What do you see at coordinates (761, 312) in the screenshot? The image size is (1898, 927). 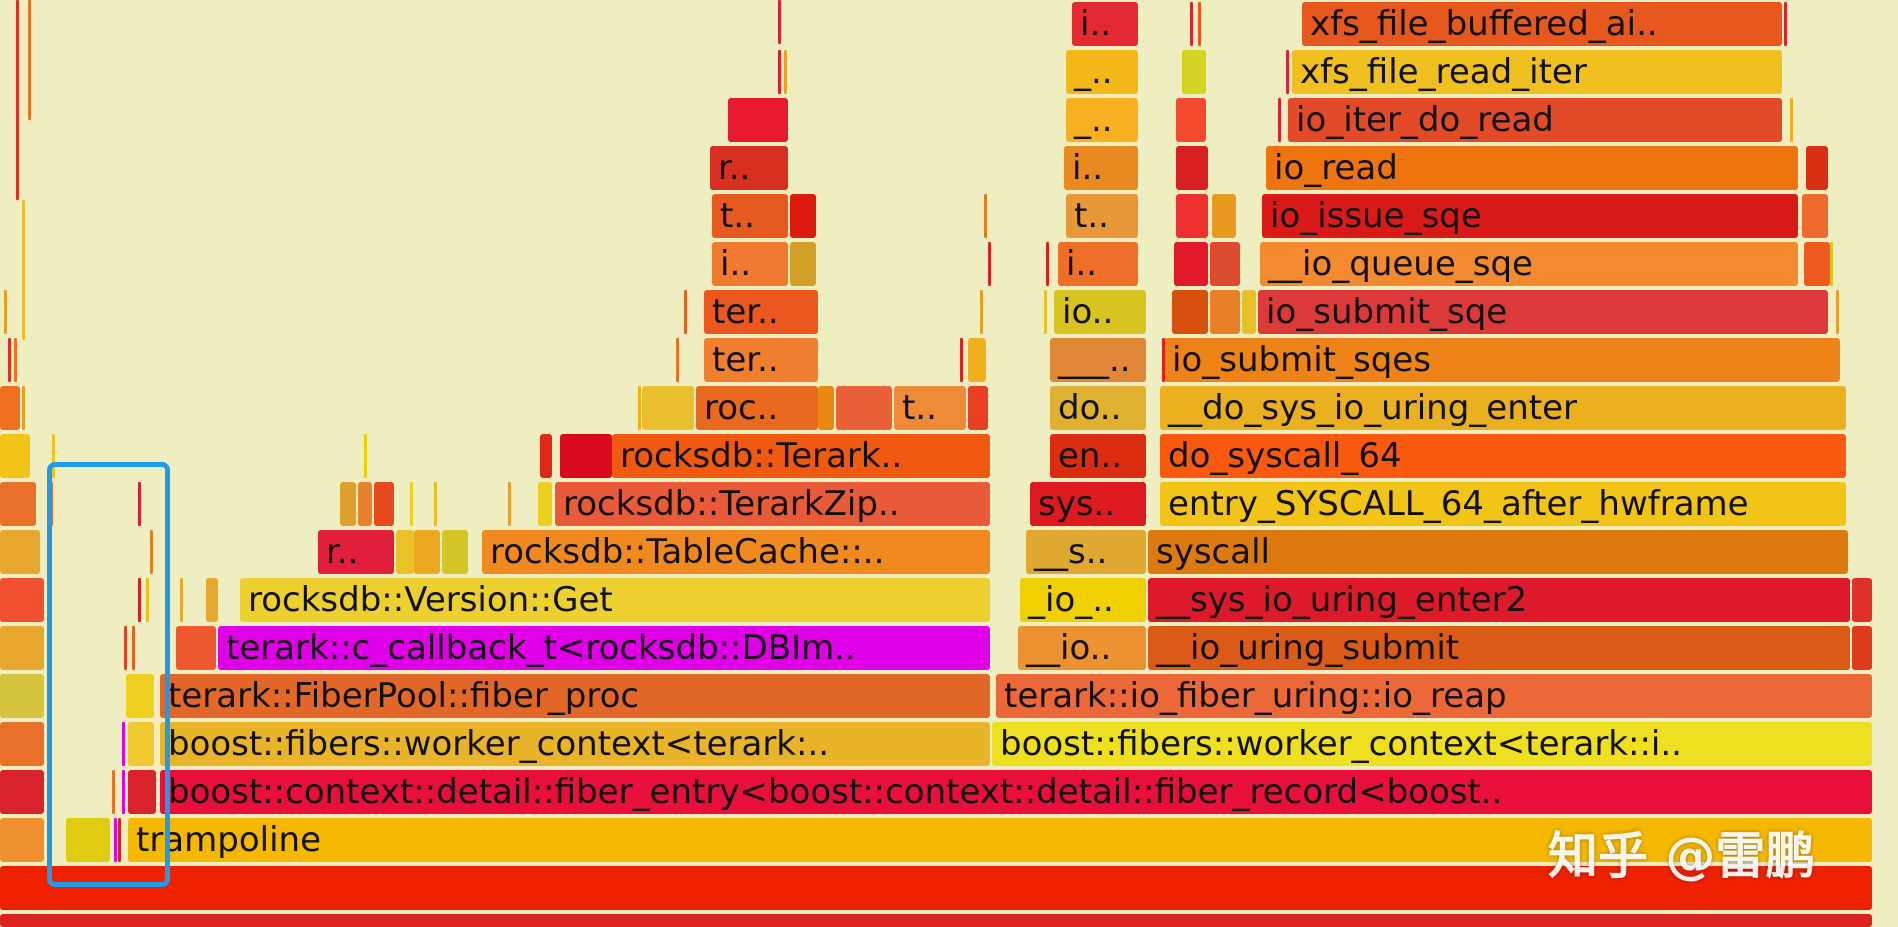 I see `frame-ter-short-2: ter..` at bounding box center [761, 312].